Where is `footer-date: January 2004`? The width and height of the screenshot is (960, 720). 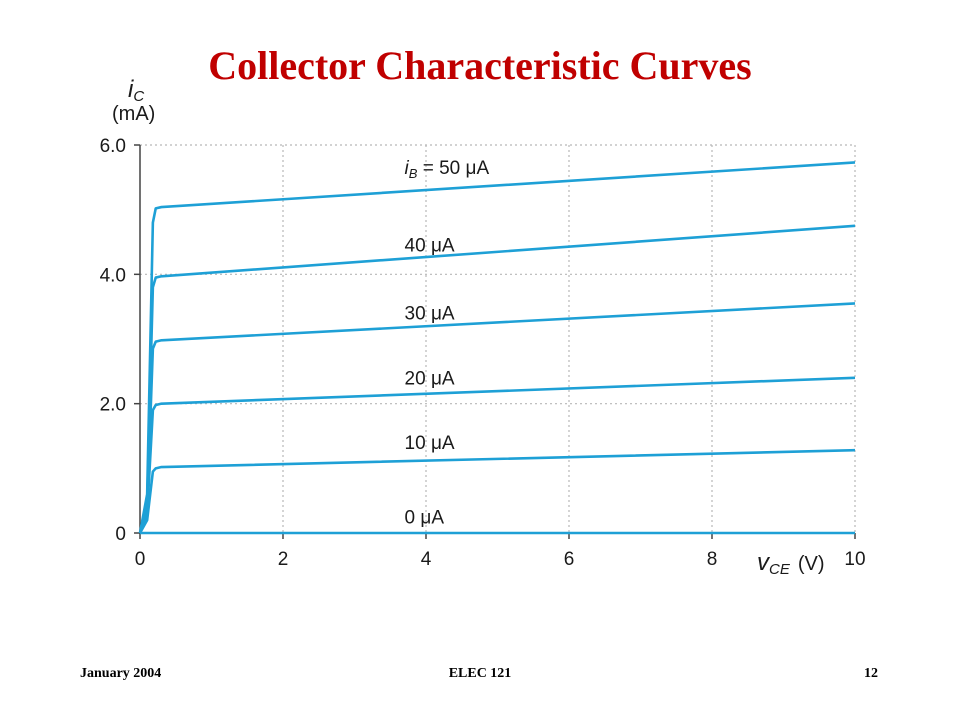 footer-date: January 2004 is located at coordinates (121, 673).